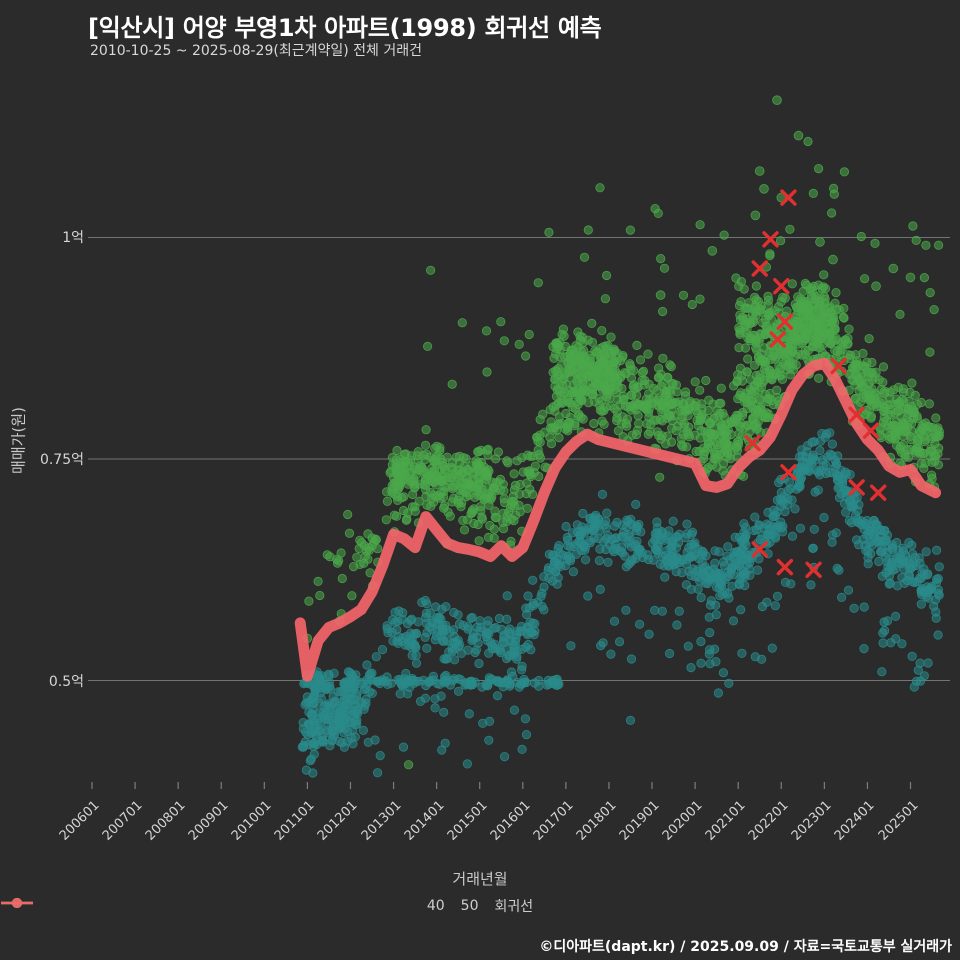 The image size is (960, 960). I want to click on legend-marker-line, so click(17, 903).